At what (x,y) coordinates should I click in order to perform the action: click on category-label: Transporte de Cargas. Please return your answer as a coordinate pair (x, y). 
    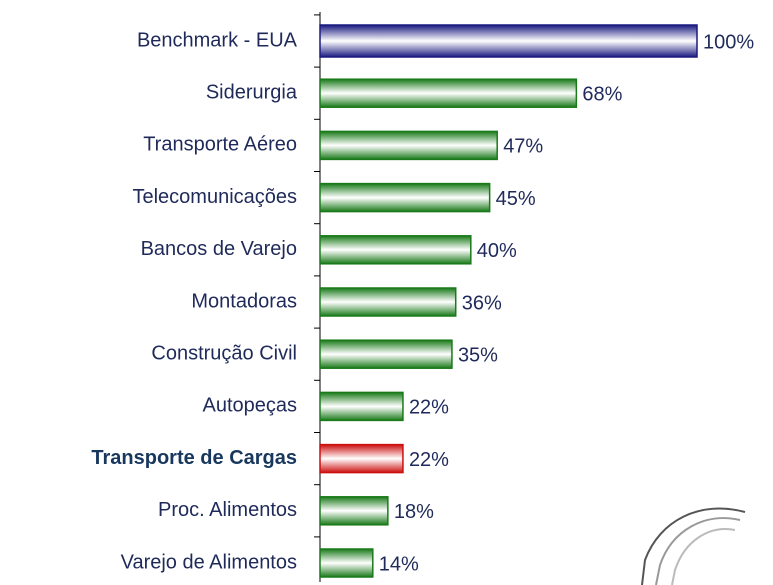
    Looking at the image, I should click on (194, 458).